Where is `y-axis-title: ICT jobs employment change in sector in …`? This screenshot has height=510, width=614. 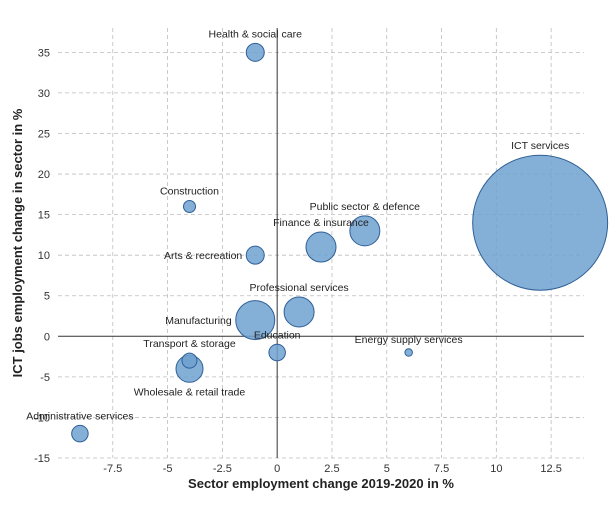 y-axis-title: ICT jobs employment change in sector in … is located at coordinates (17, 242).